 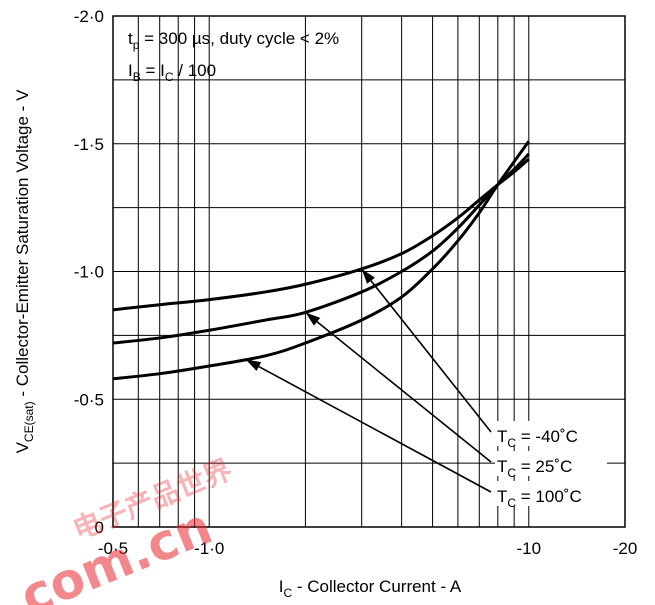 I want to click on y-tick-label: -2·0, so click(x=89, y=16).